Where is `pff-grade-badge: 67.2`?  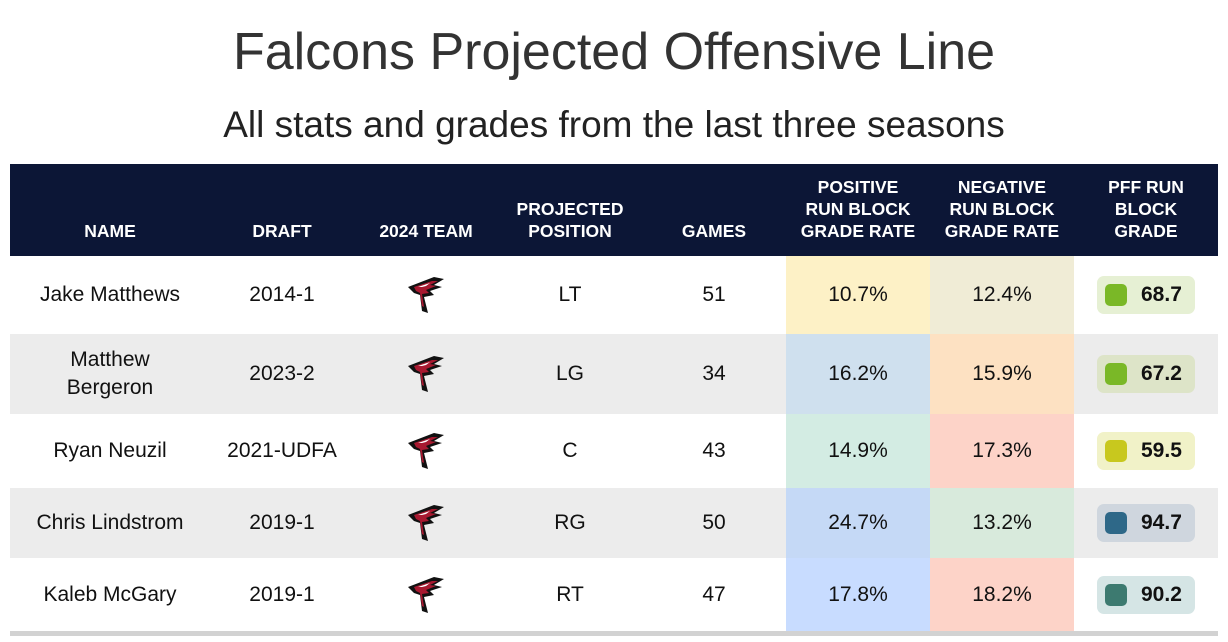 pff-grade-badge: 67.2 is located at coordinates (1146, 374).